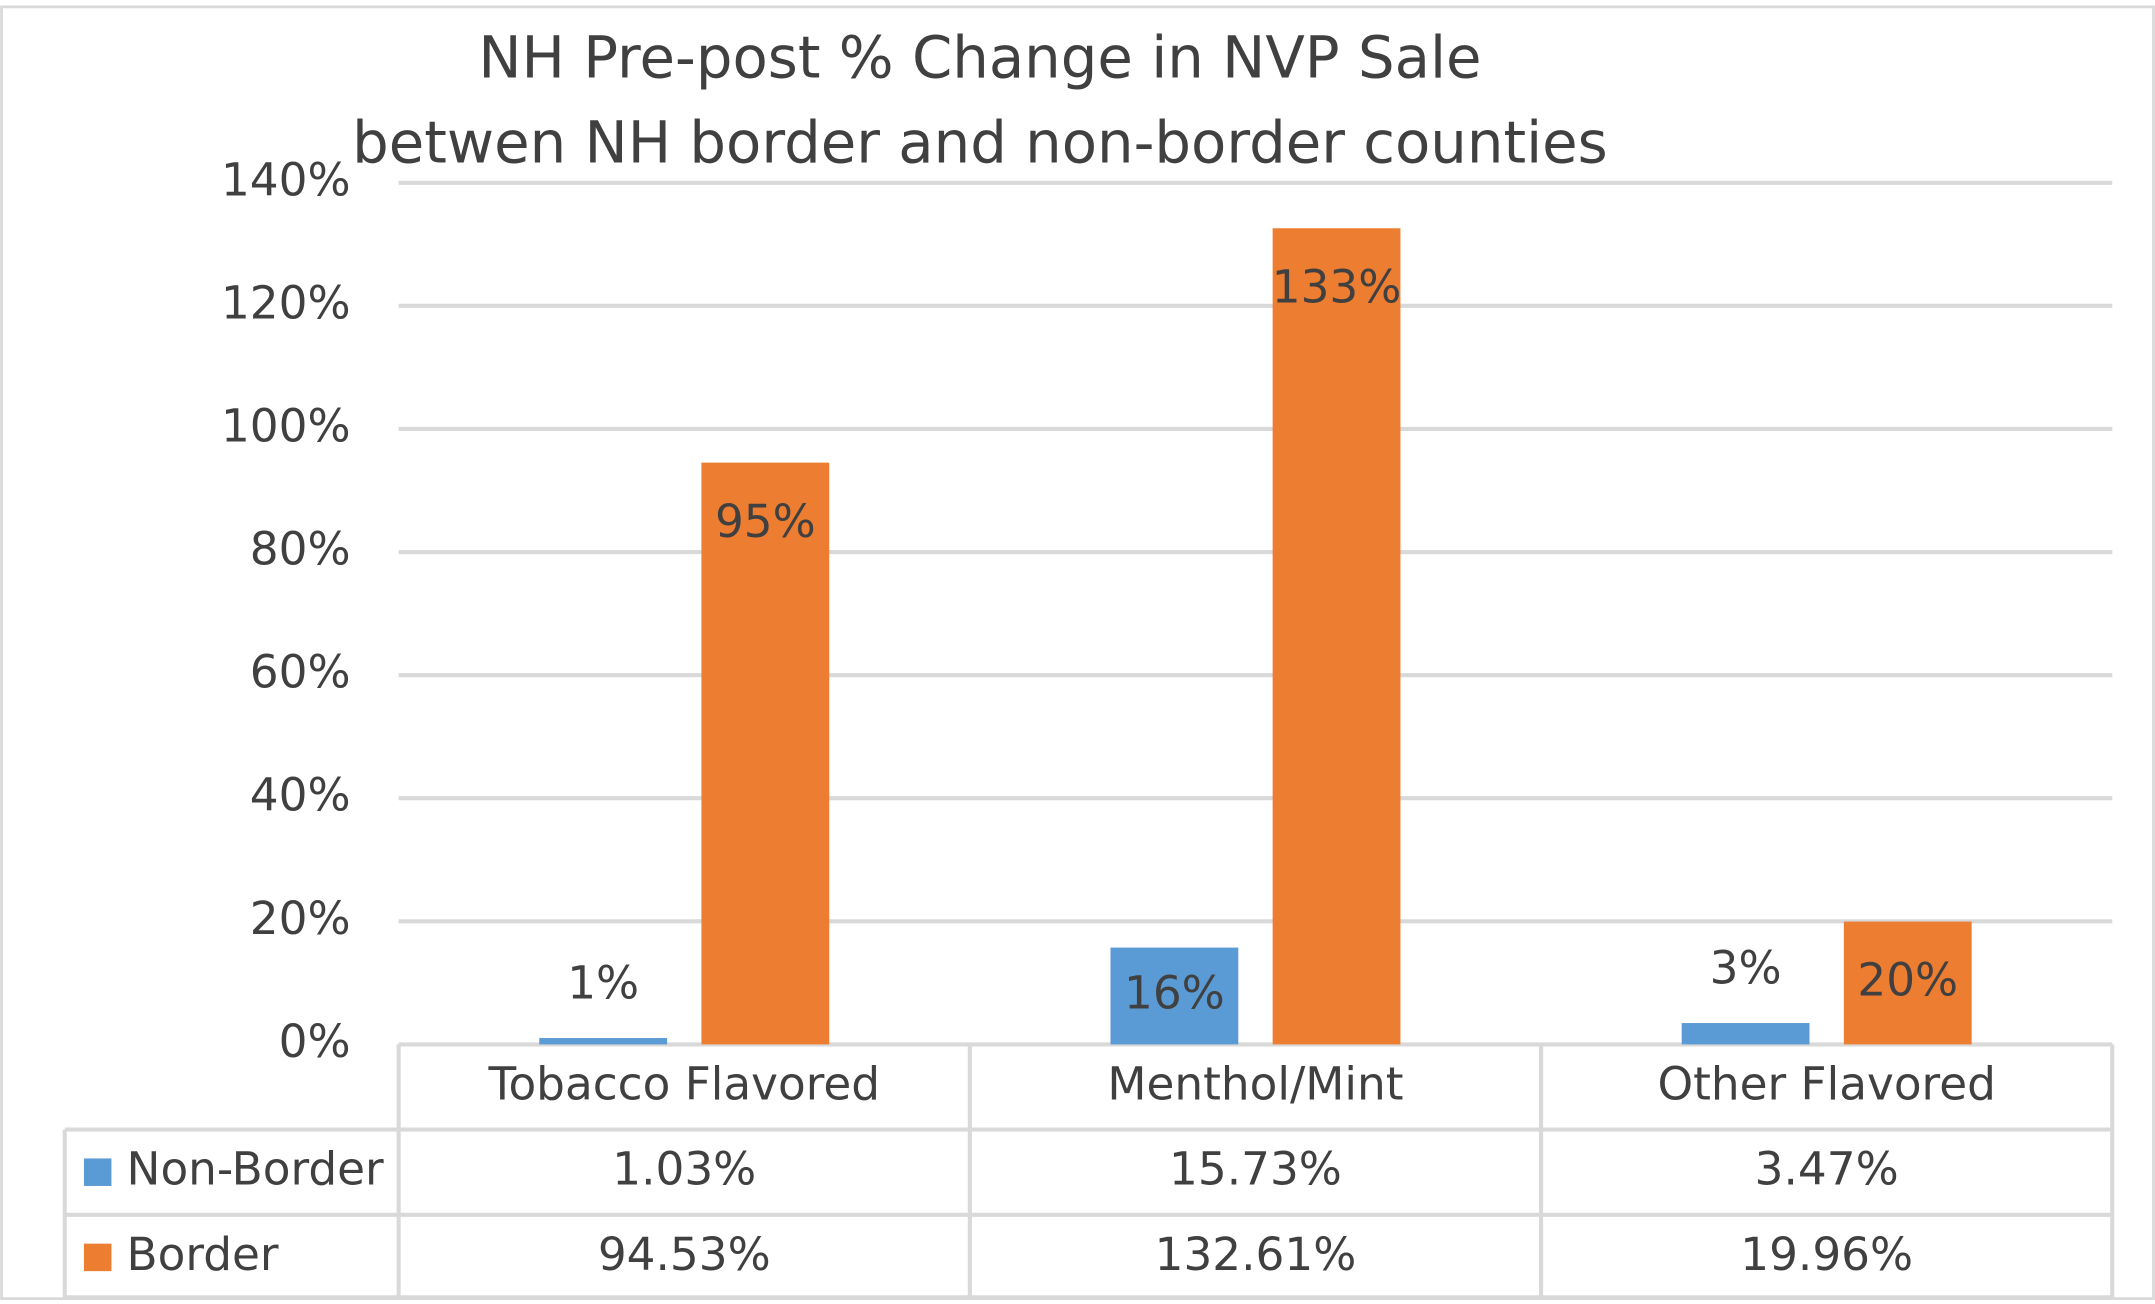 This screenshot has height=1304, width=2155. I want to click on x-tick-label: Other Flavored, so click(1826, 1083).